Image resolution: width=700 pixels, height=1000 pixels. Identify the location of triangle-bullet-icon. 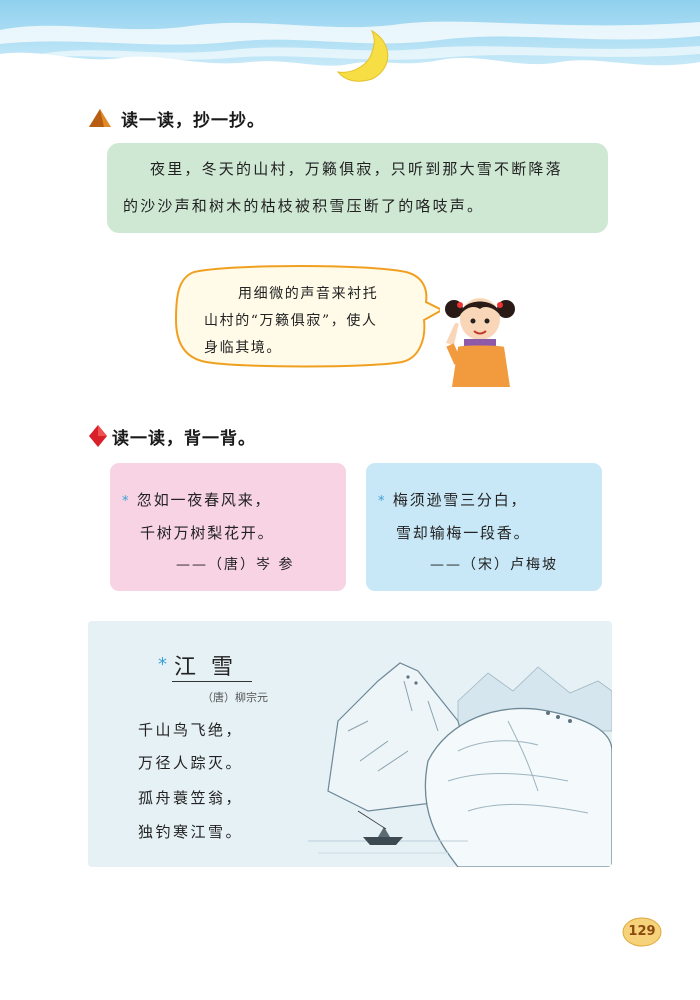
(100, 118).